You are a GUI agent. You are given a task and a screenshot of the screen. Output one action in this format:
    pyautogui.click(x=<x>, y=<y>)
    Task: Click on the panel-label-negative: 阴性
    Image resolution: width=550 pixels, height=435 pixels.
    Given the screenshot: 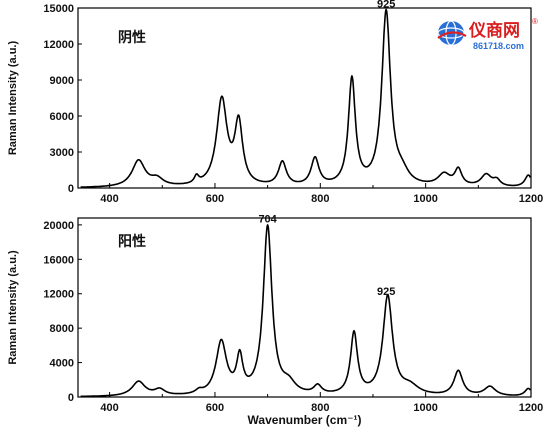 What is the action you would take?
    pyautogui.click(x=132, y=37)
    